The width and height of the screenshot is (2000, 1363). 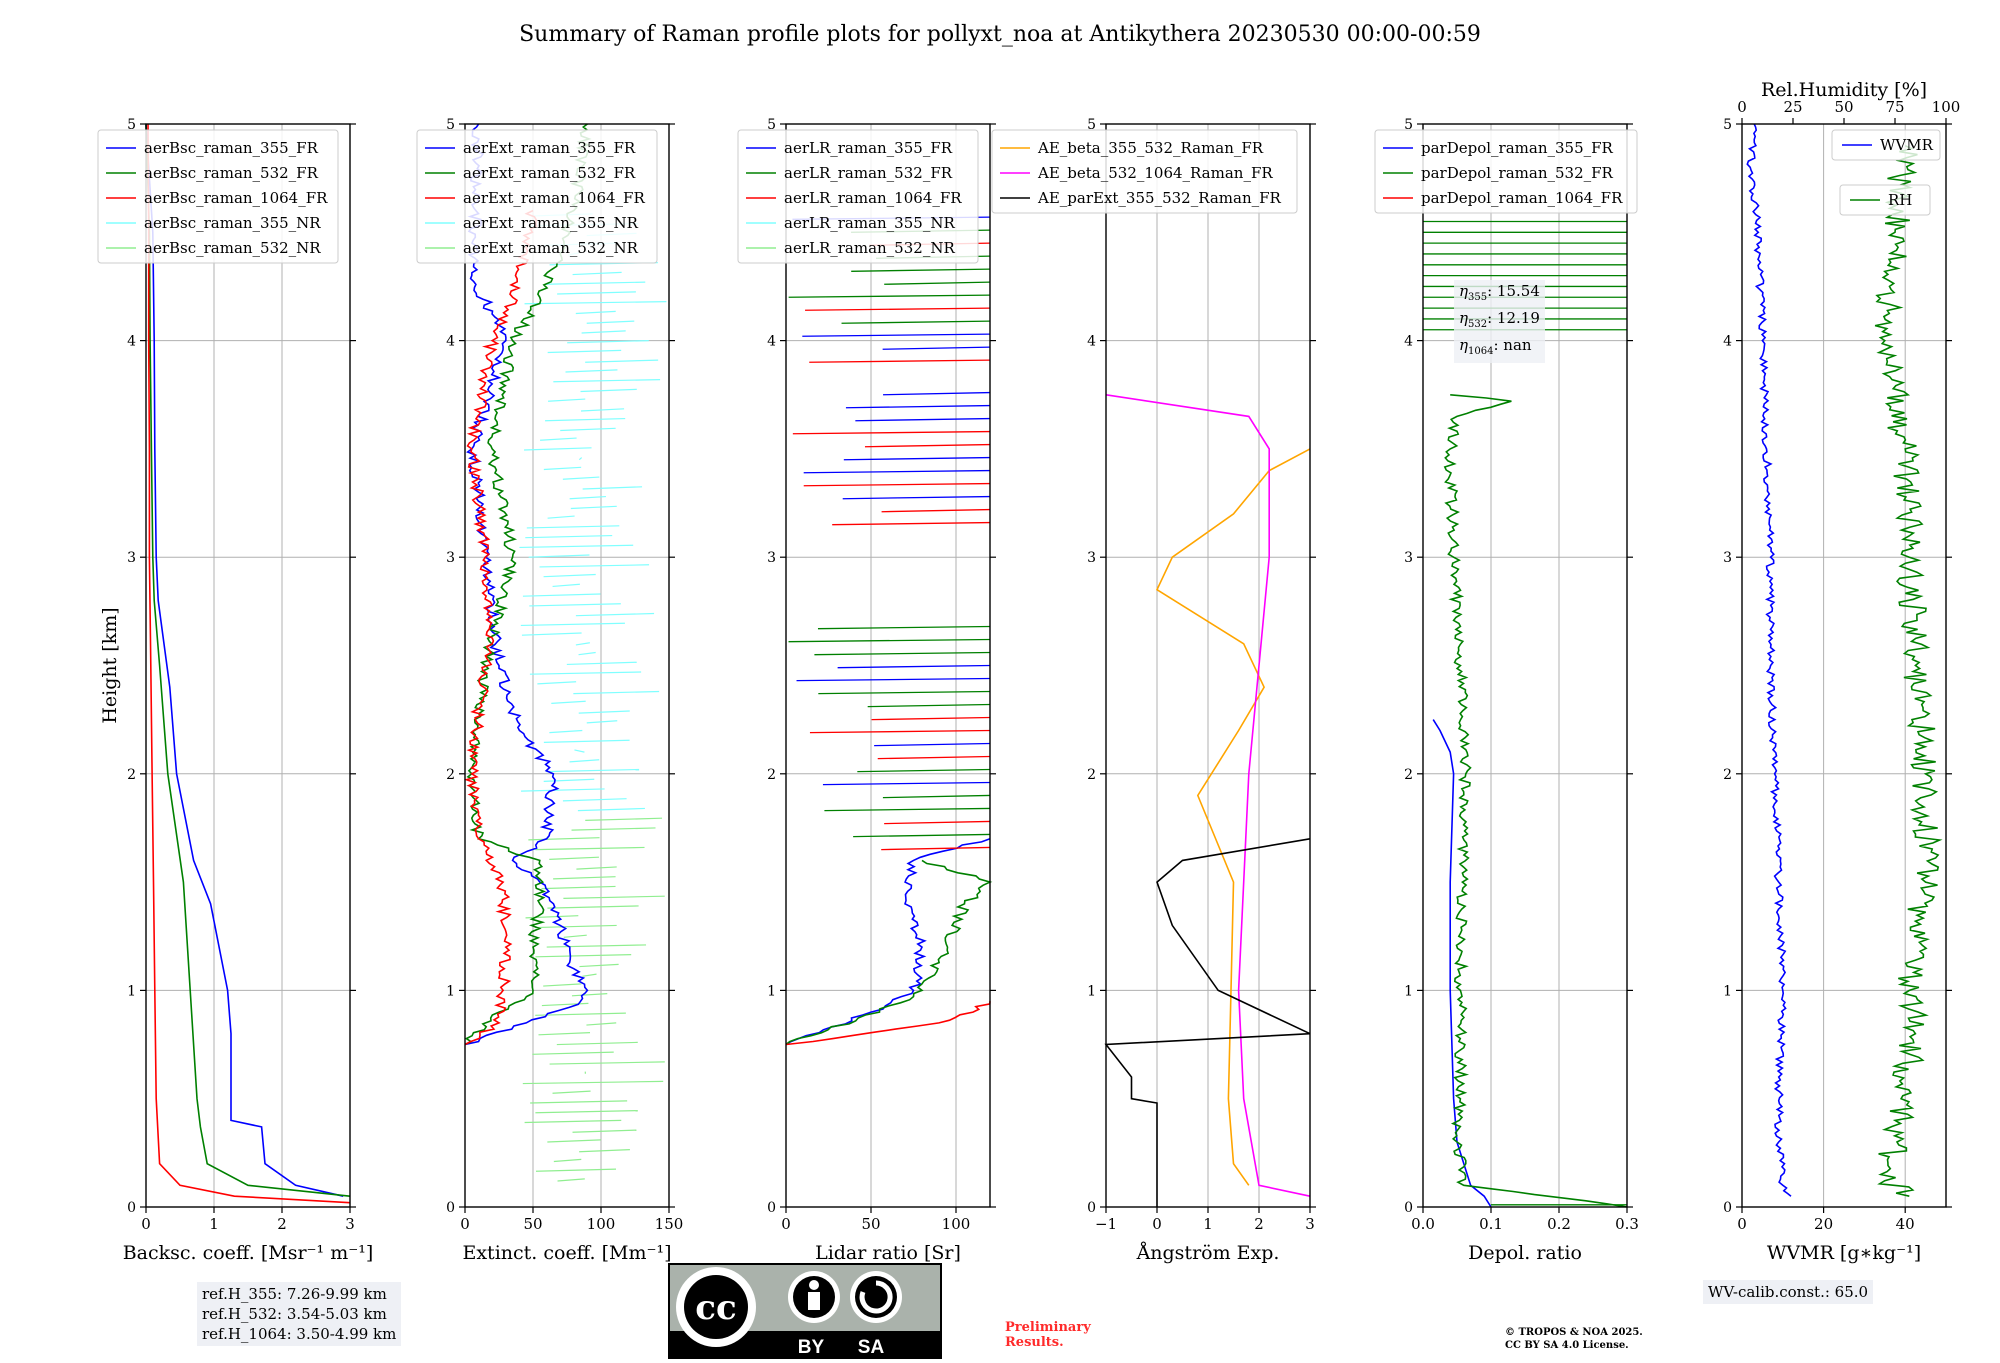 What do you see at coordinates (1233, 817) in the screenshot?
I see `series-line-AE_beta_355_532_Raman_FR` at bounding box center [1233, 817].